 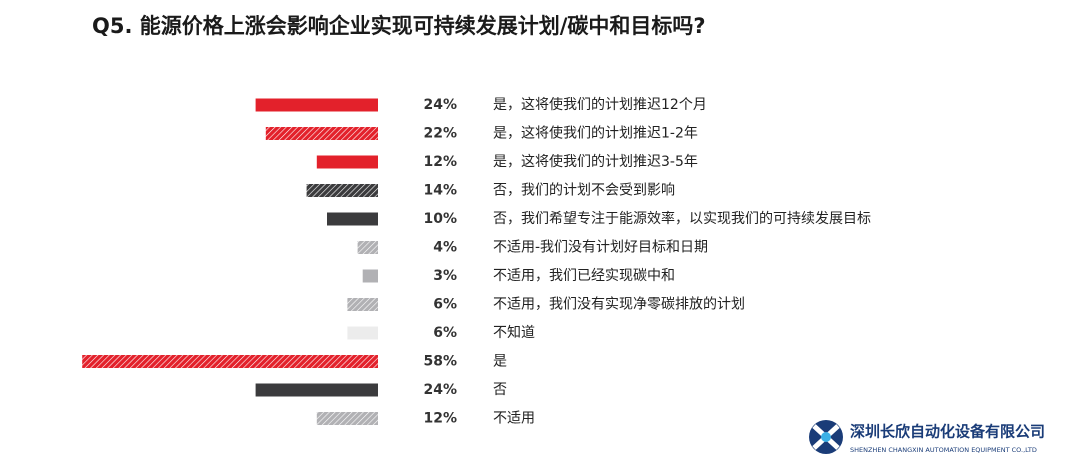 I want to click on category-label: 否，我们希望专注于能源效率，以实现我们的可持续发展目标, so click(x=682, y=218).